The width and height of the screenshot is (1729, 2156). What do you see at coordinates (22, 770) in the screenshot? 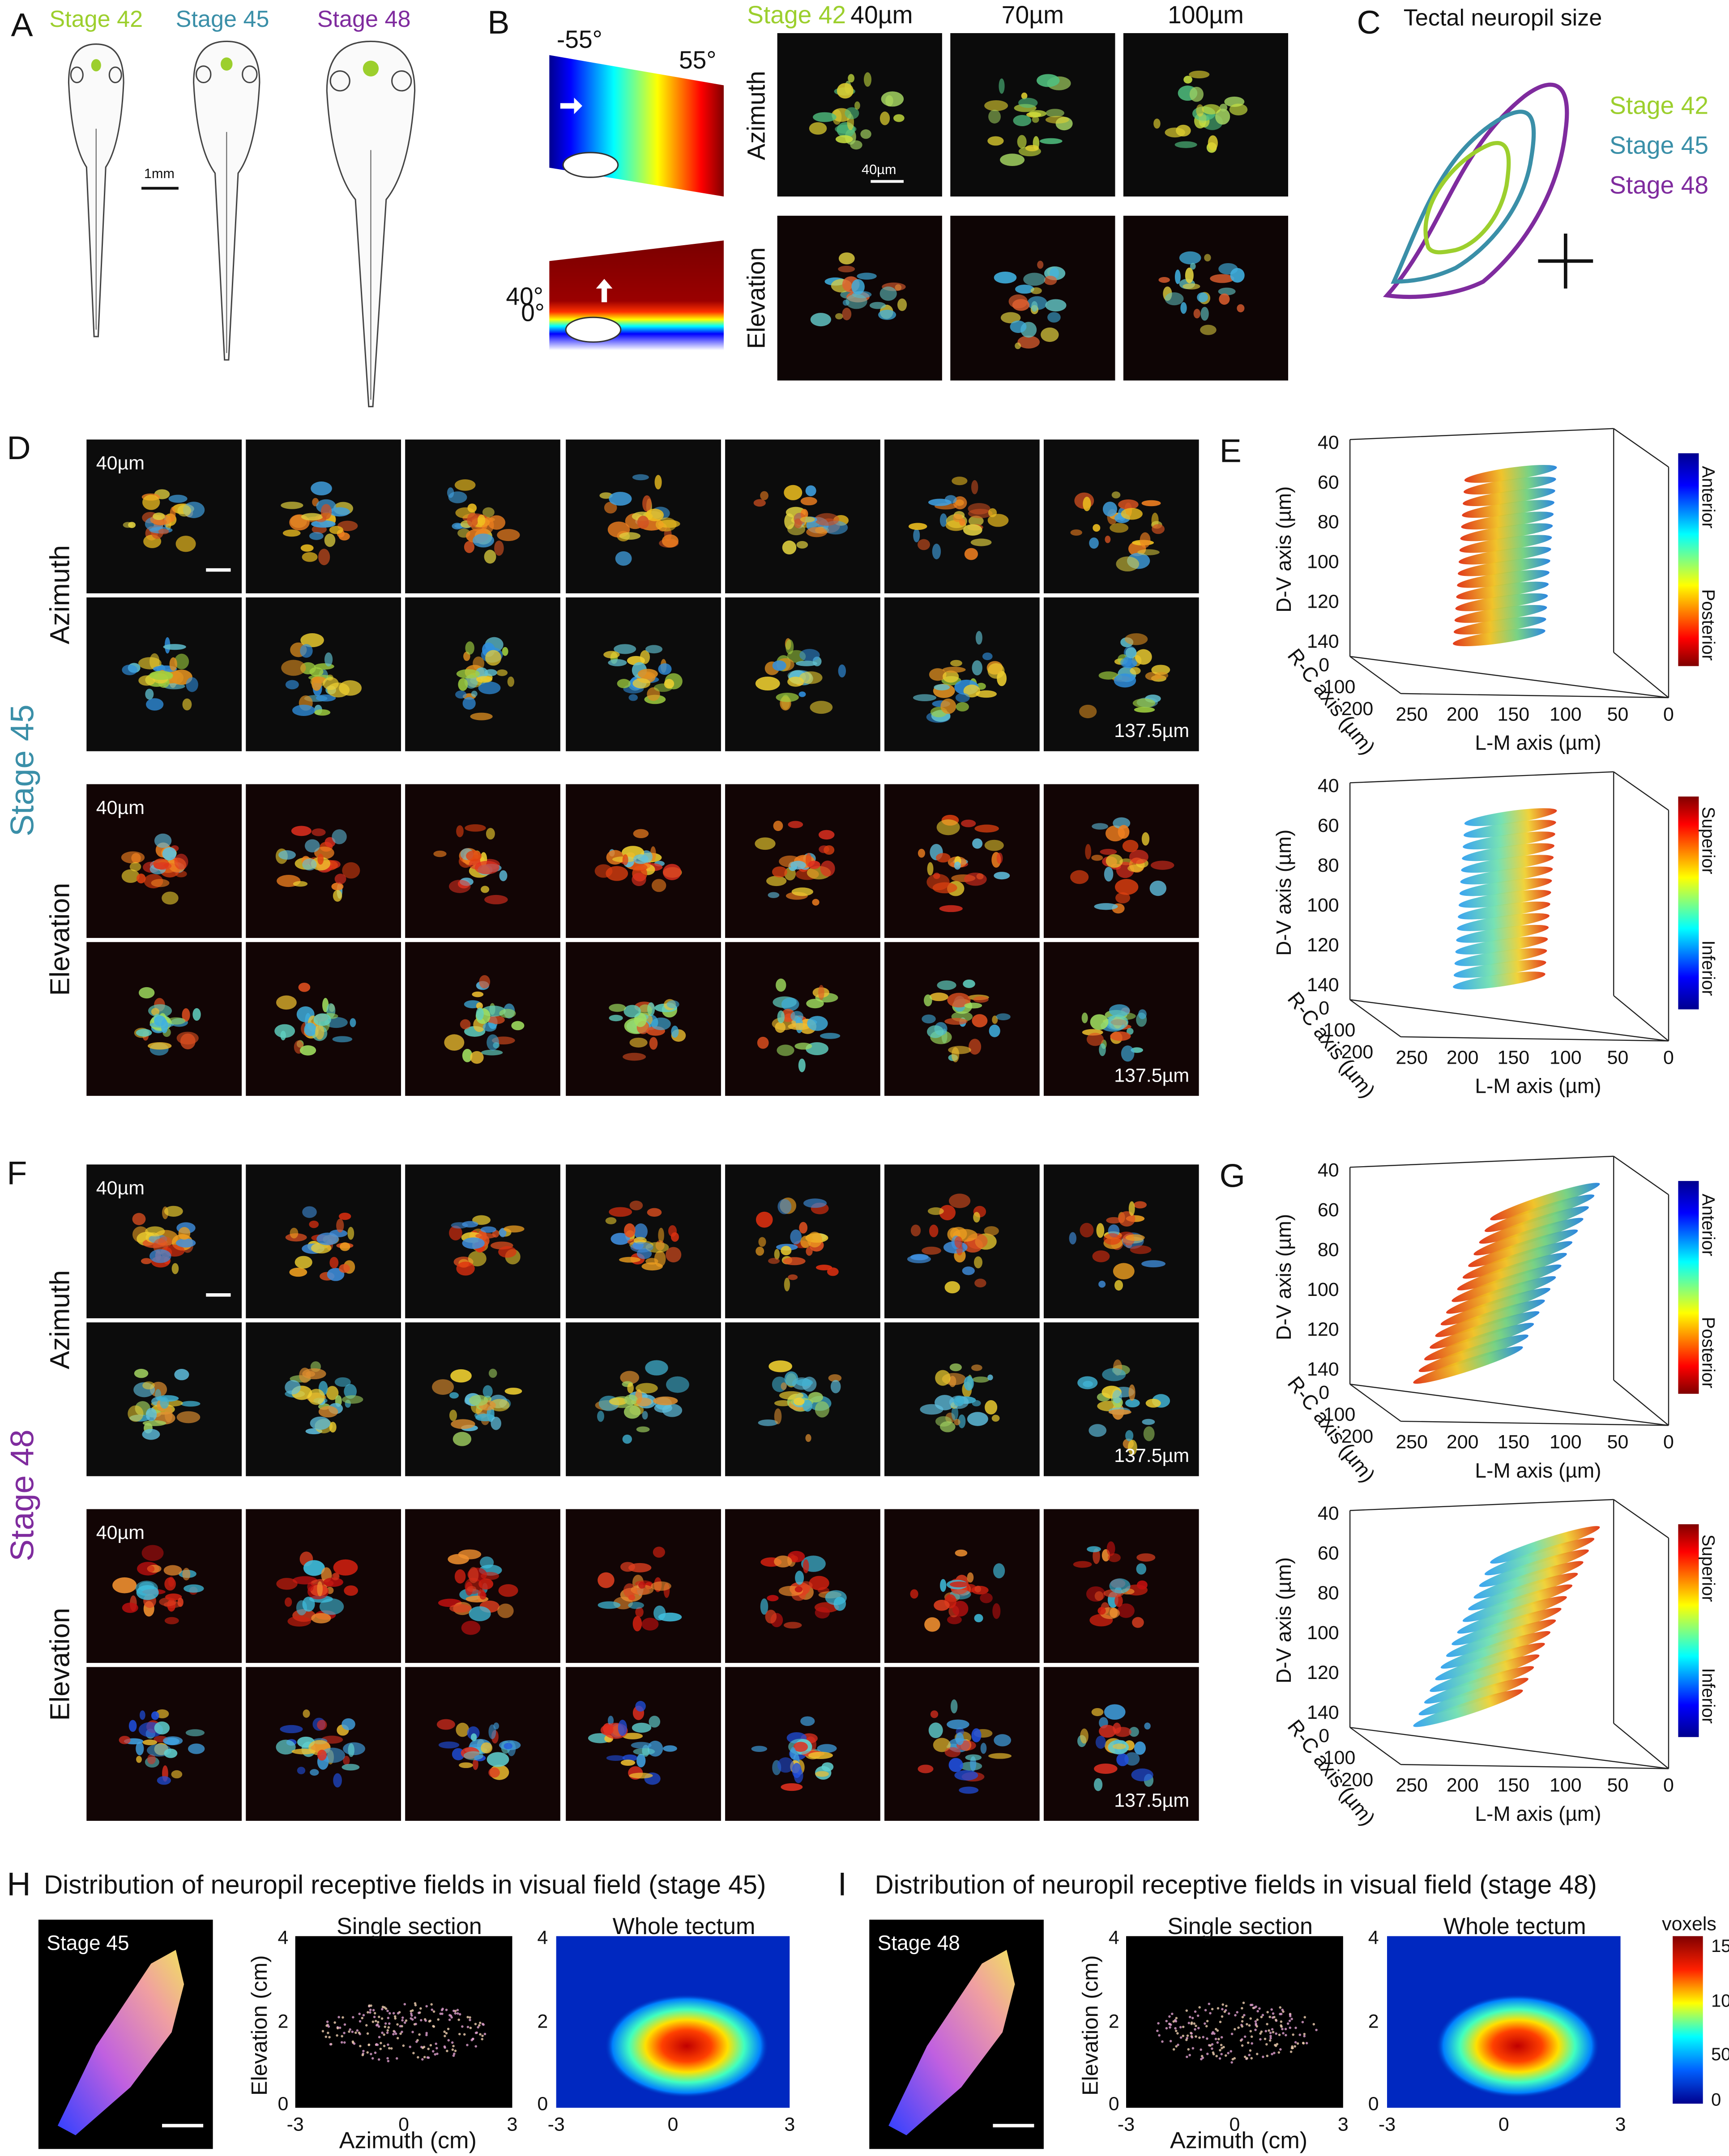
I see `stage-label: Stage 45` at bounding box center [22, 770].